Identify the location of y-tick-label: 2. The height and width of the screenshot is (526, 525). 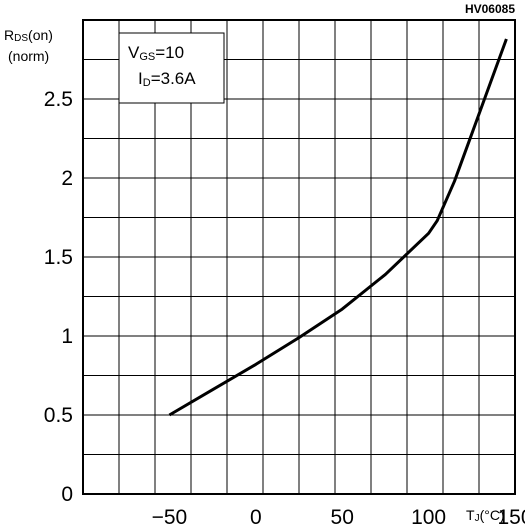
(67, 178).